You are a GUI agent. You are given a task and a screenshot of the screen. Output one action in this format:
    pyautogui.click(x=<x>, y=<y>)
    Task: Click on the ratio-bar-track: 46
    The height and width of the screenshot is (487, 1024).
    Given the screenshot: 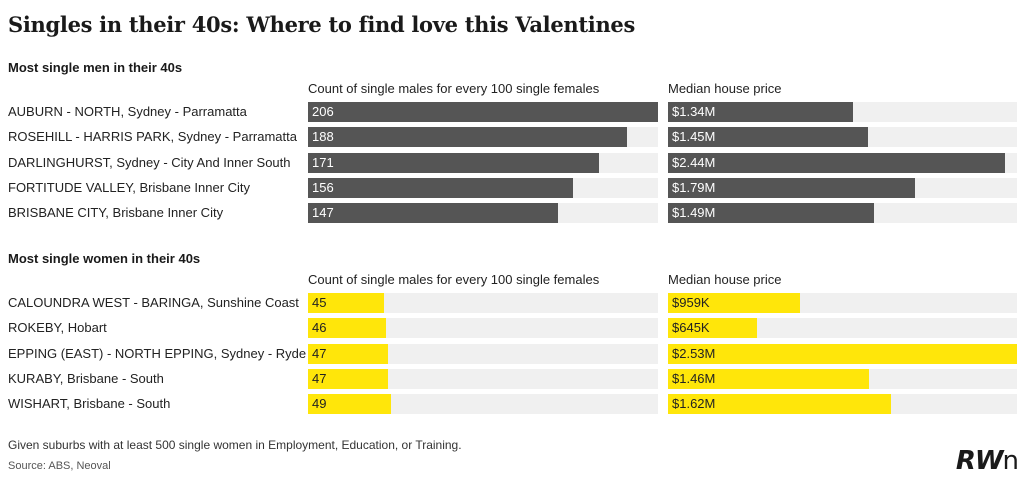 What is the action you would take?
    pyautogui.click(x=483, y=328)
    